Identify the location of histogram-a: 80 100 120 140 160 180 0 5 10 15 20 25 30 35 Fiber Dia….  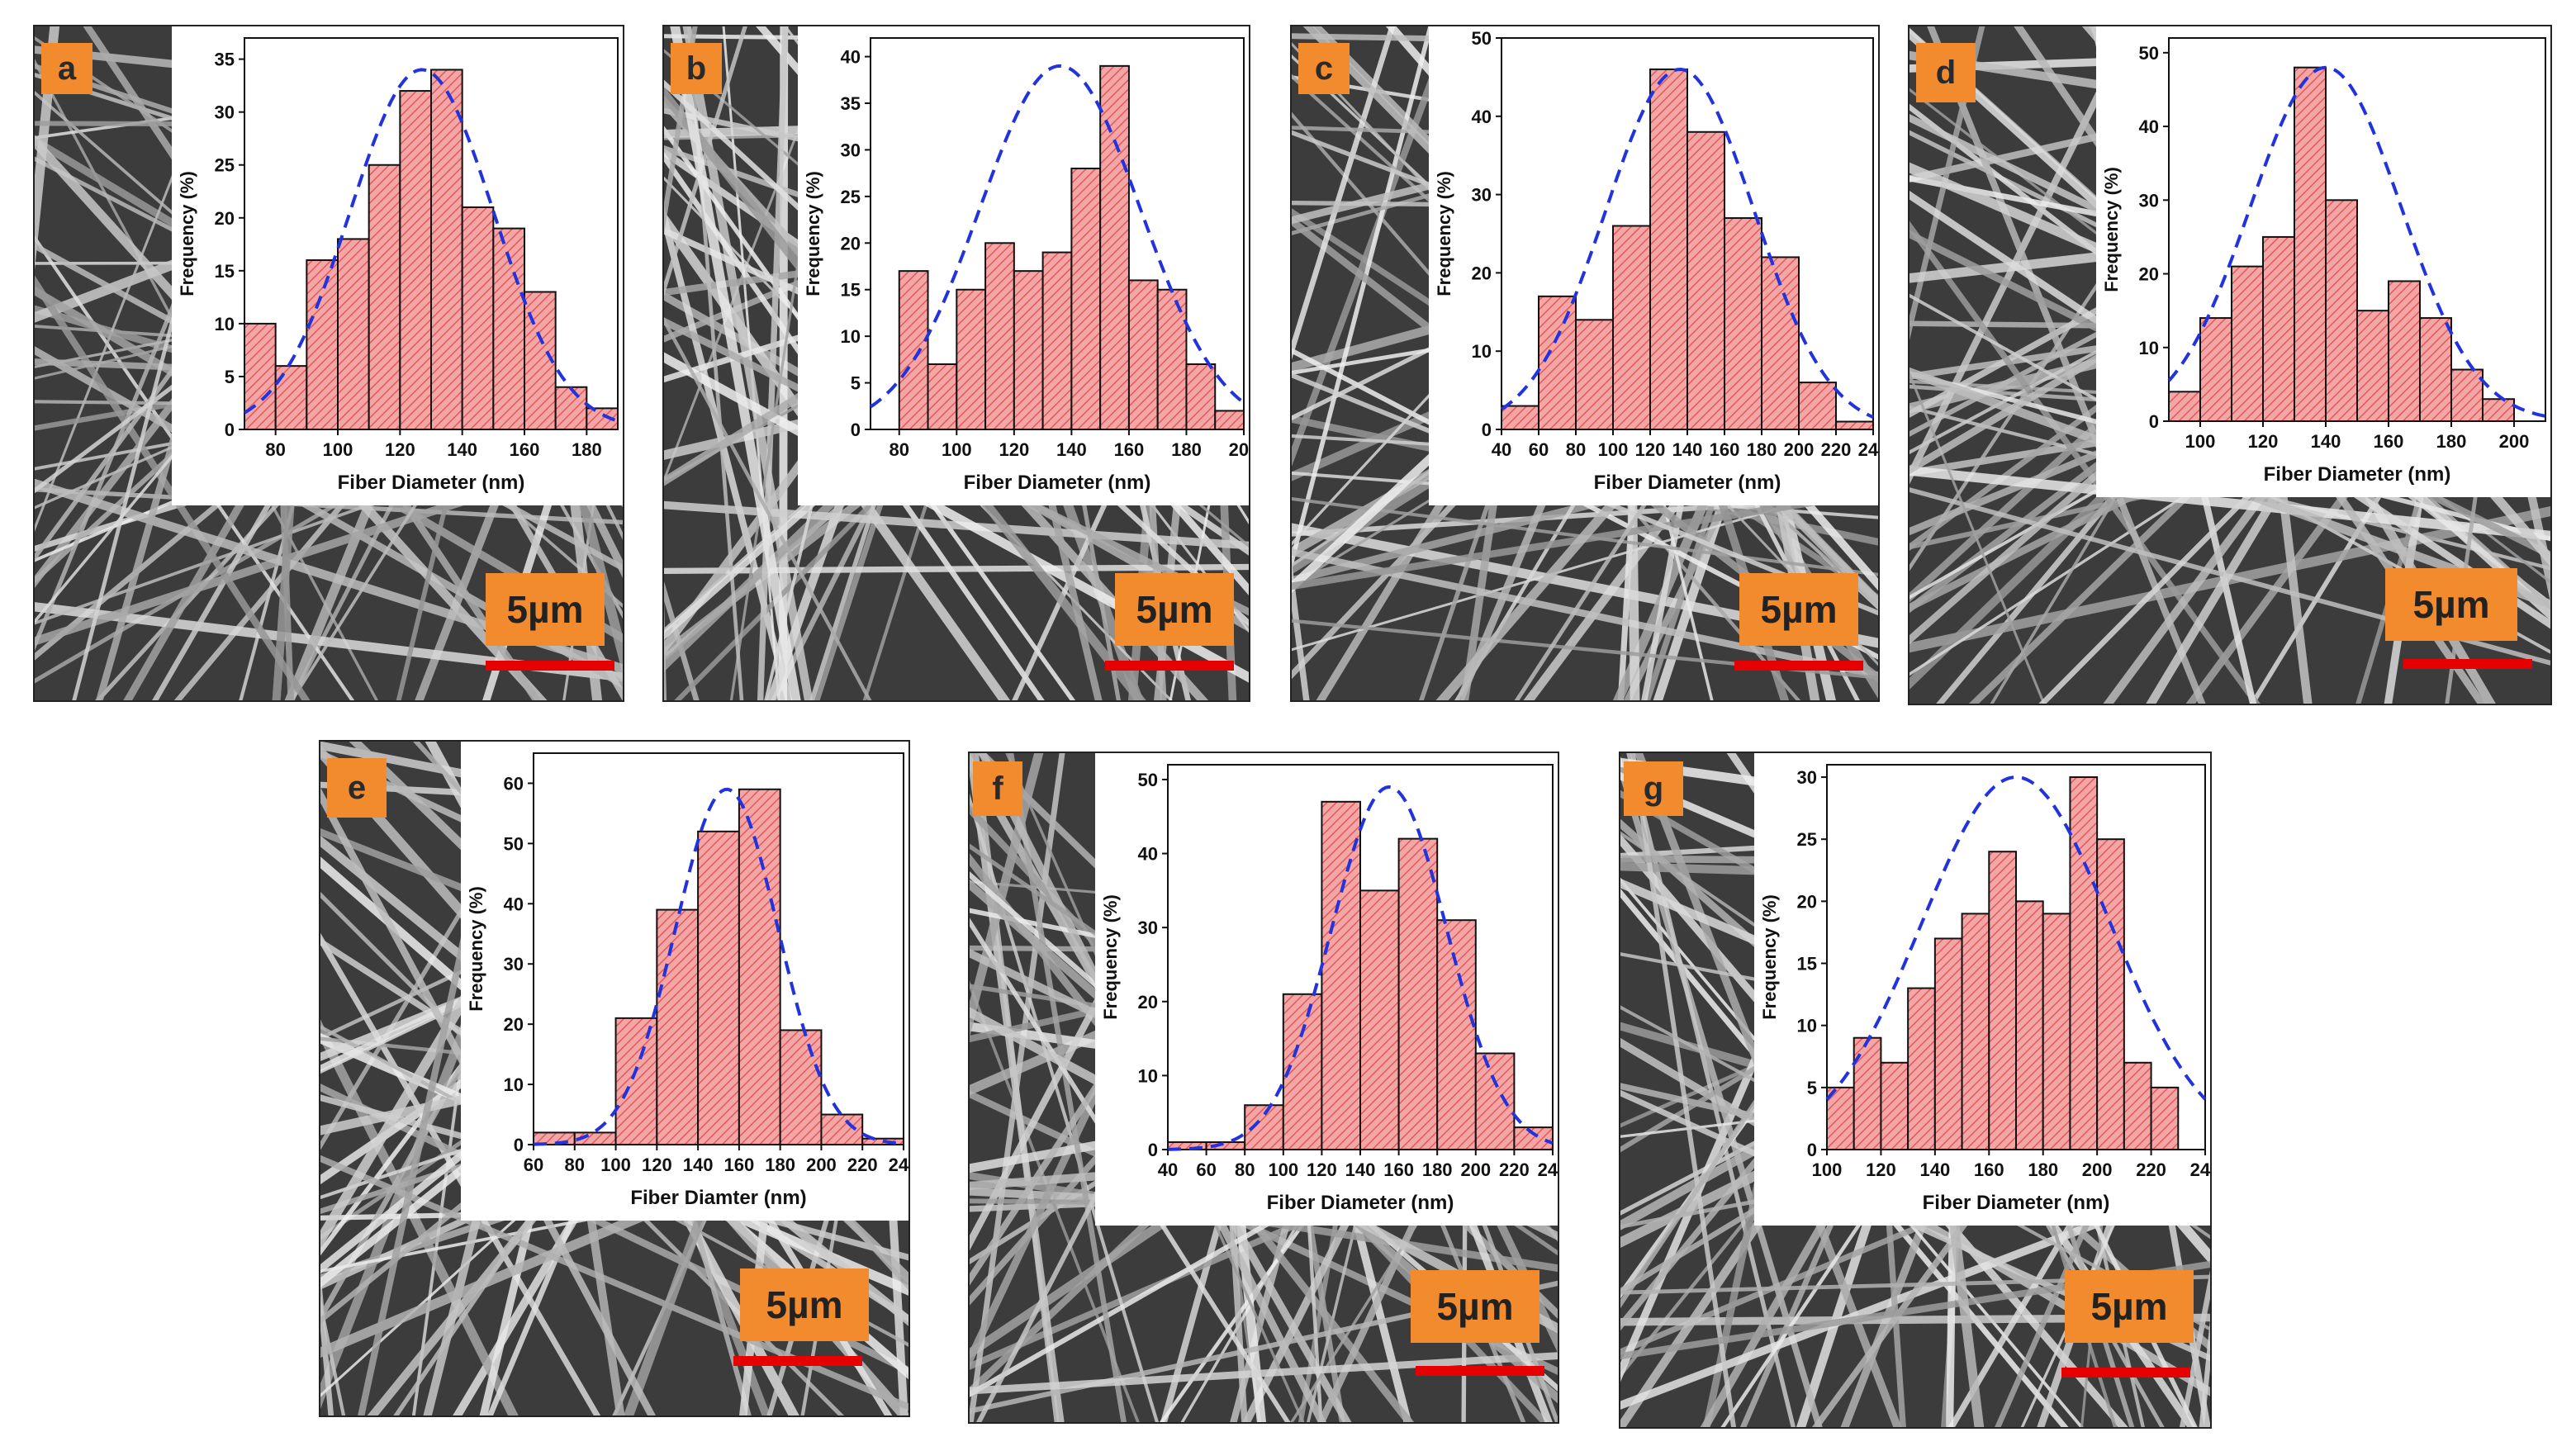
(398, 266).